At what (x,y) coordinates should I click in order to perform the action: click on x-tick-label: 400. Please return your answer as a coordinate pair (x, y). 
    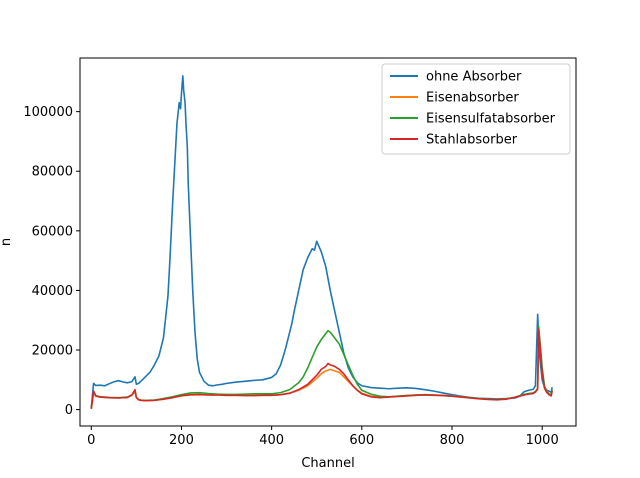
    Looking at the image, I should click on (271, 440).